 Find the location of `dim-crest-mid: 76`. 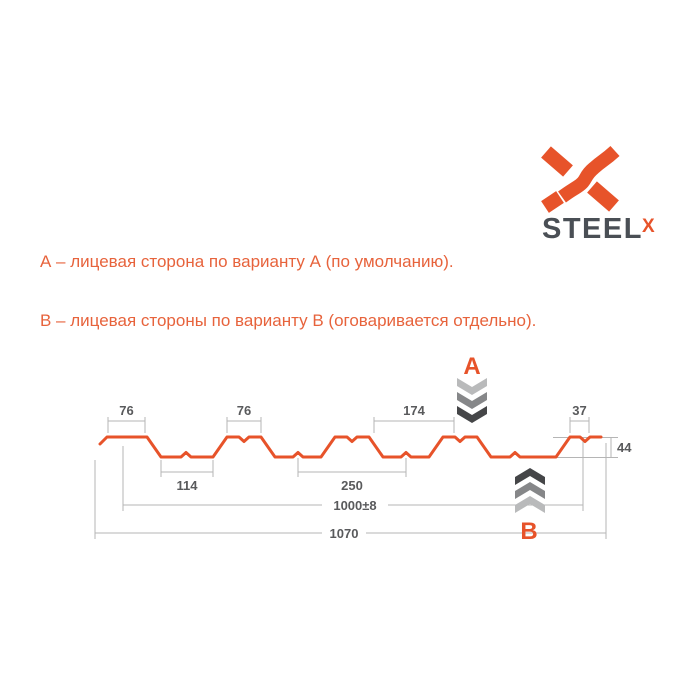

dim-crest-mid: 76 is located at coordinates (244, 410).